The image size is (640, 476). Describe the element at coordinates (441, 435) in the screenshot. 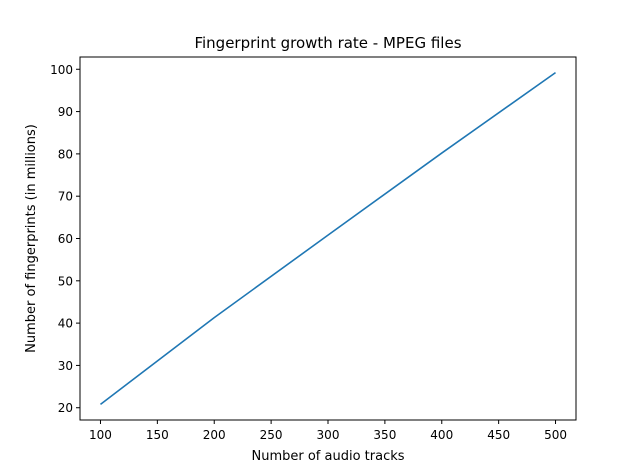

I see `x-tick-label: 400` at that location.